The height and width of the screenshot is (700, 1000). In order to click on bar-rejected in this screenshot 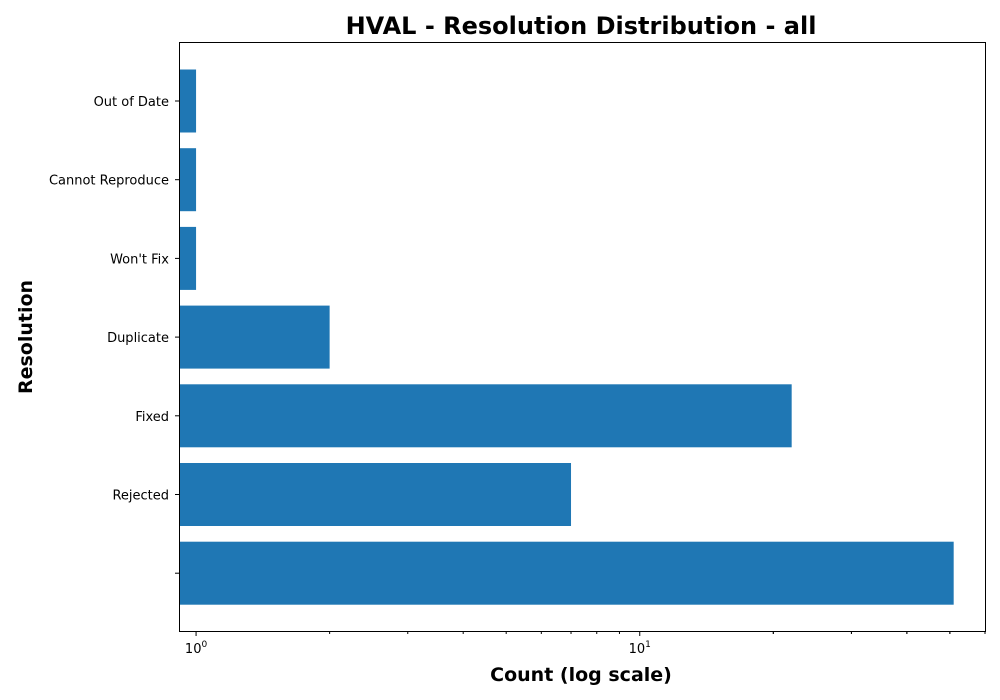, I will do `click(376, 494)`.